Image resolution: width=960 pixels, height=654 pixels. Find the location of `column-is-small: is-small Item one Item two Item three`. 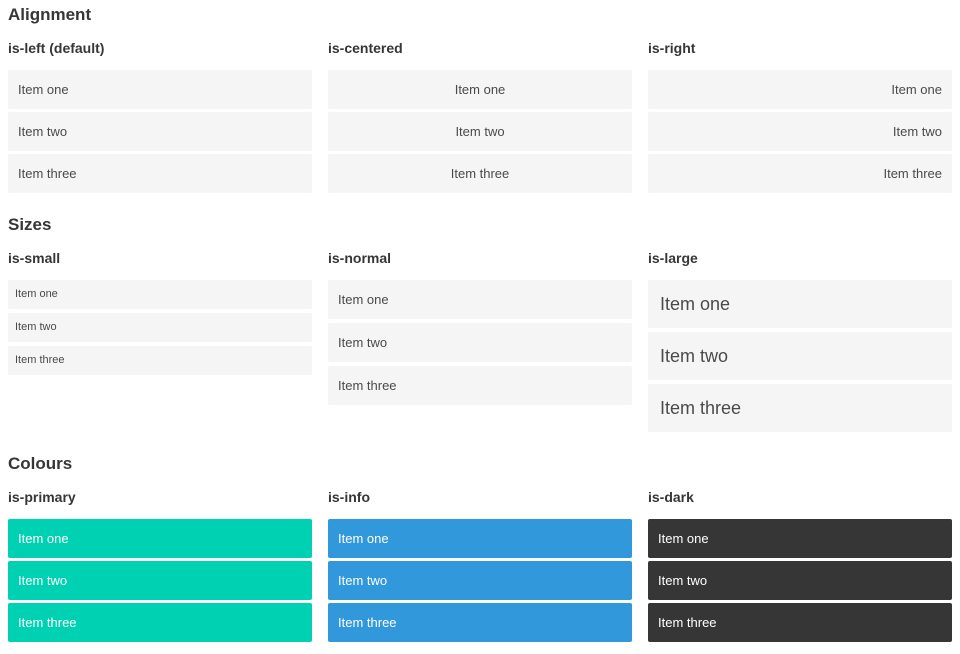

column-is-small: is-small Item one Item two Item three is located at coordinates (160, 312).